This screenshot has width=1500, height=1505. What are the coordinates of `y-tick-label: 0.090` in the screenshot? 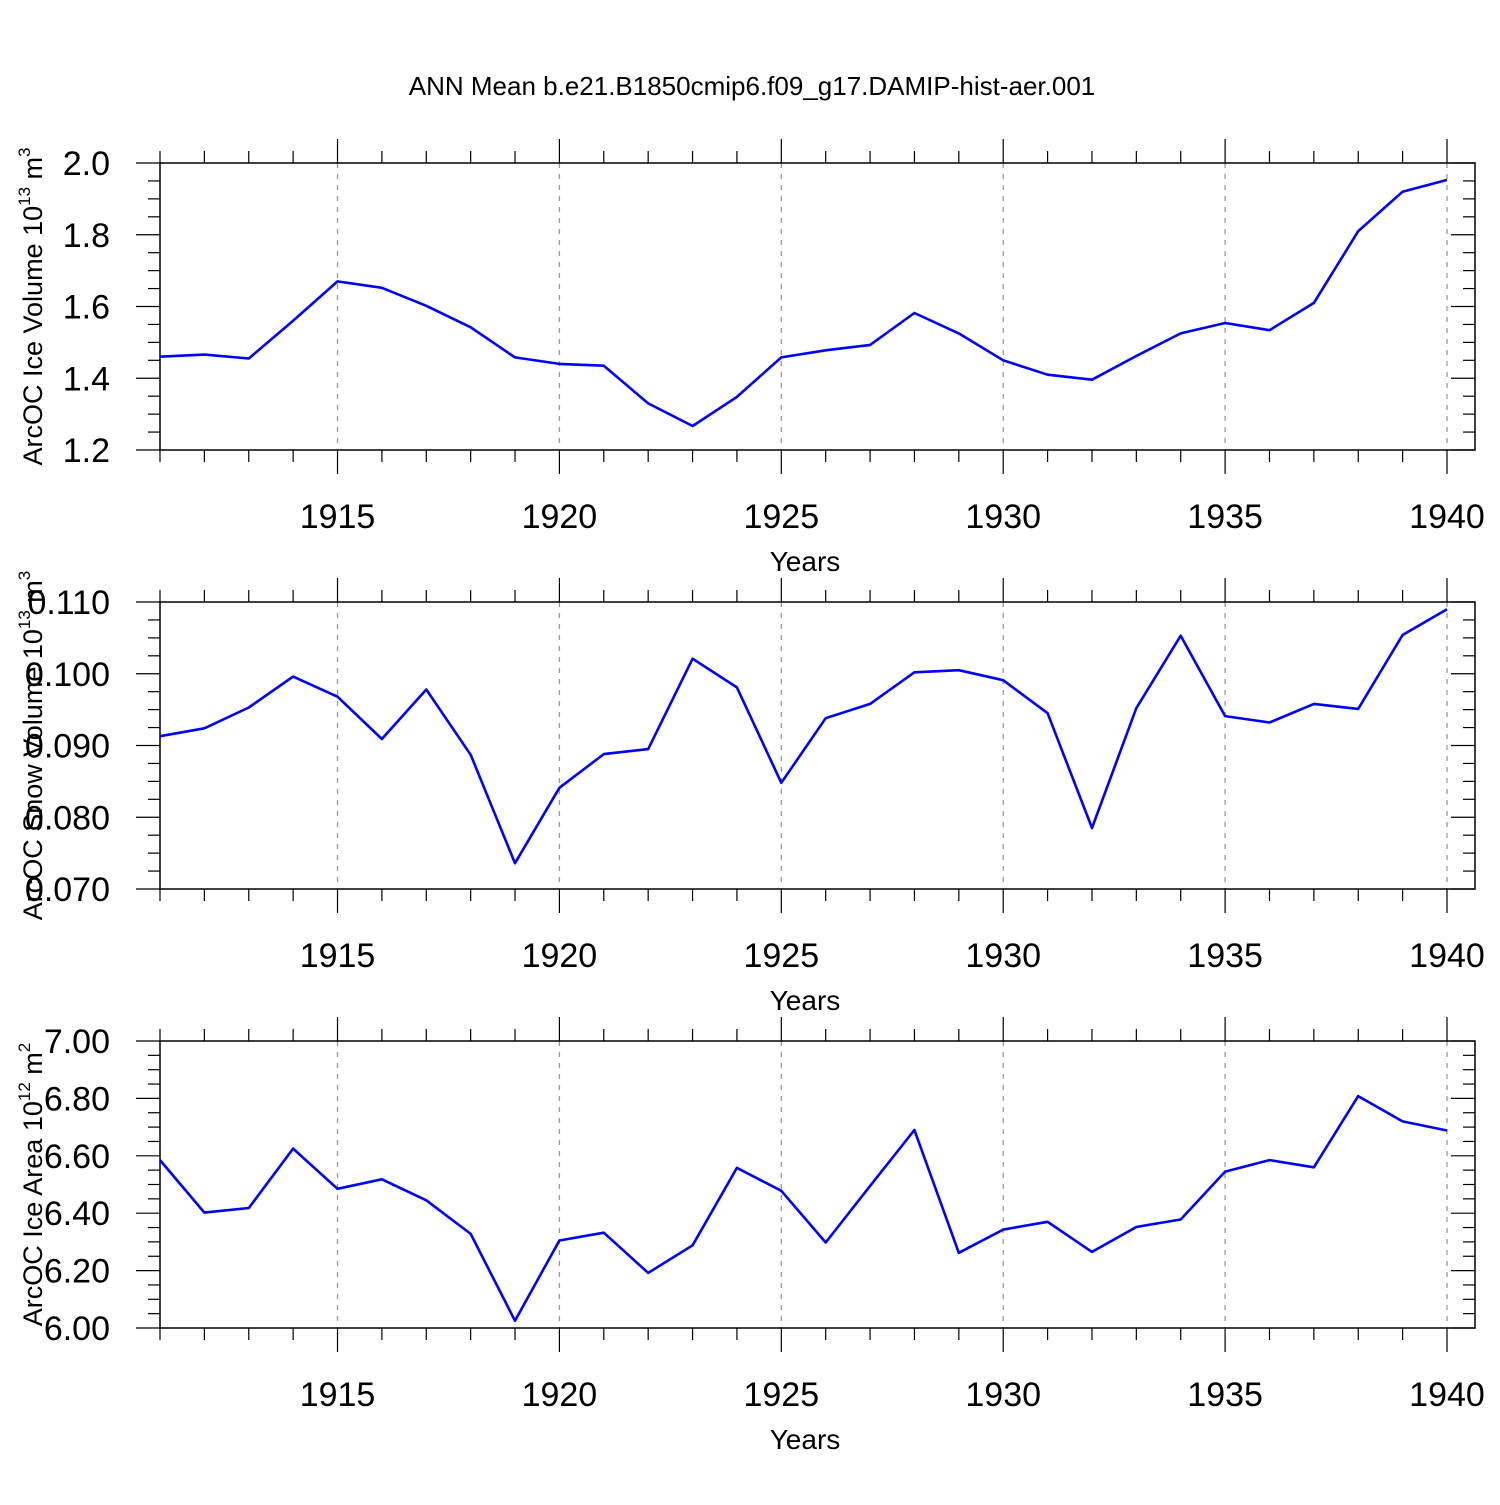 It's located at (67, 747).